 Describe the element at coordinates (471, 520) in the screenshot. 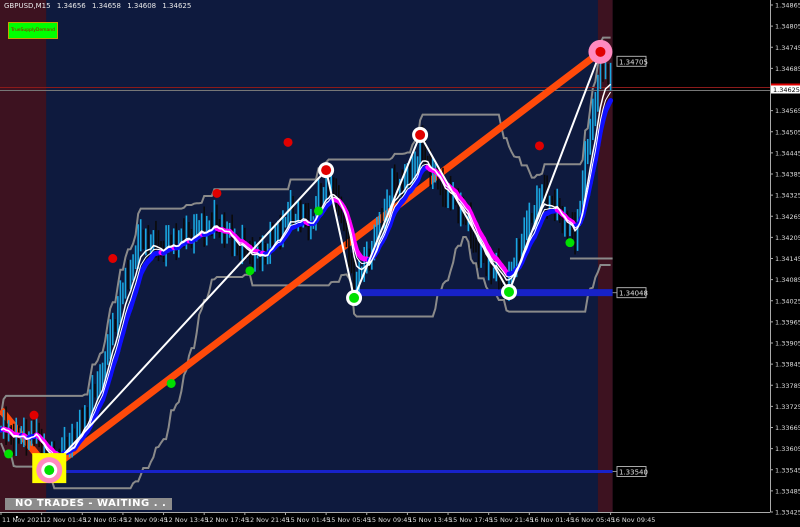

I see `x-tick-label: 15 Nov 17:45` at that location.